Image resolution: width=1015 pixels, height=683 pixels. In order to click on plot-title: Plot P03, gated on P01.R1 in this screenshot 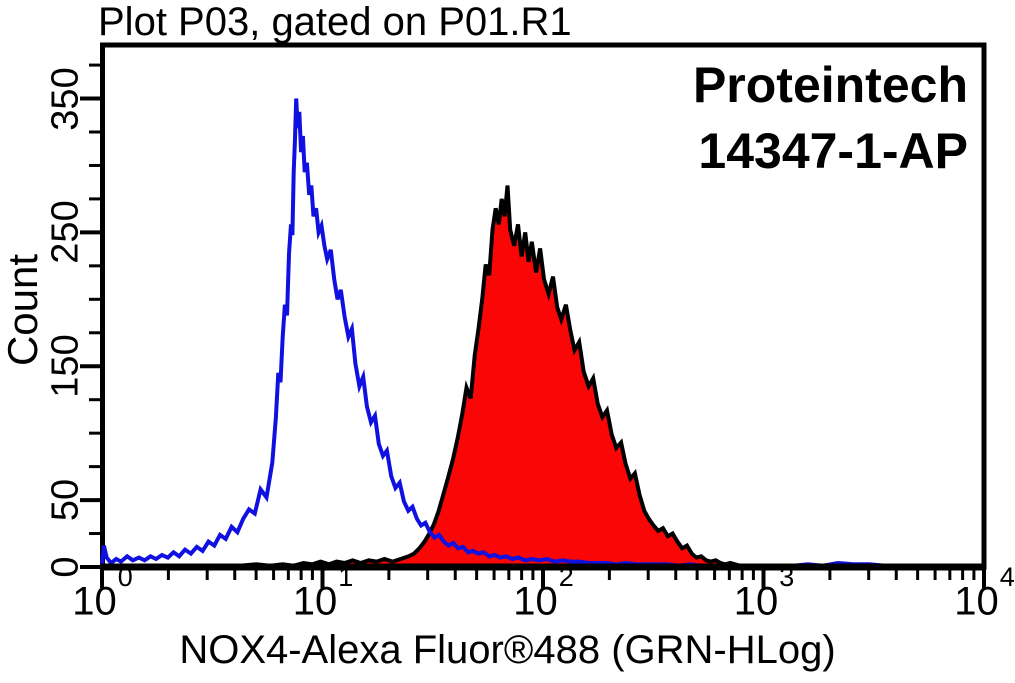, I will do `click(335, 22)`.